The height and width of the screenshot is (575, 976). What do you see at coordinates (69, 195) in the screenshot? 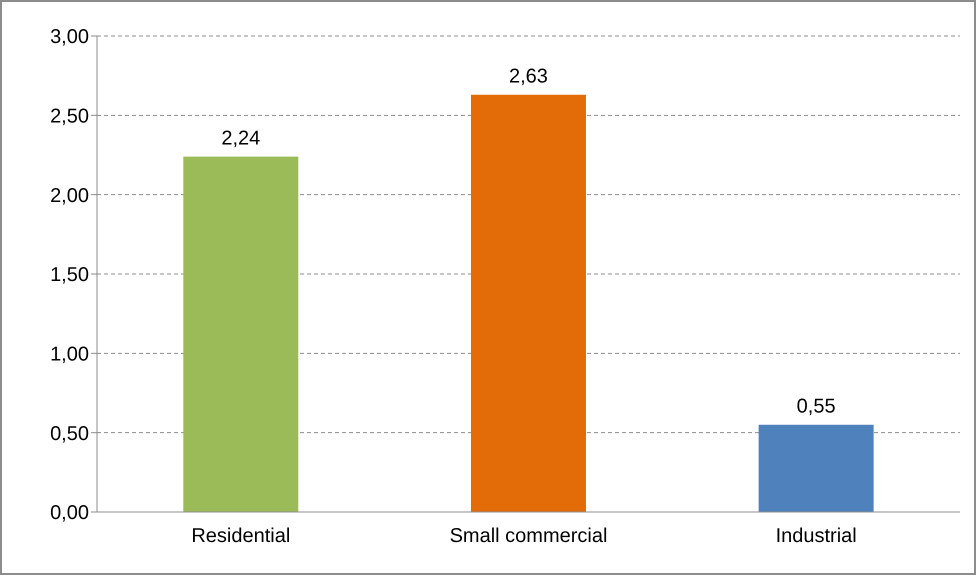
I see `y-tick-label: 2,00` at bounding box center [69, 195].